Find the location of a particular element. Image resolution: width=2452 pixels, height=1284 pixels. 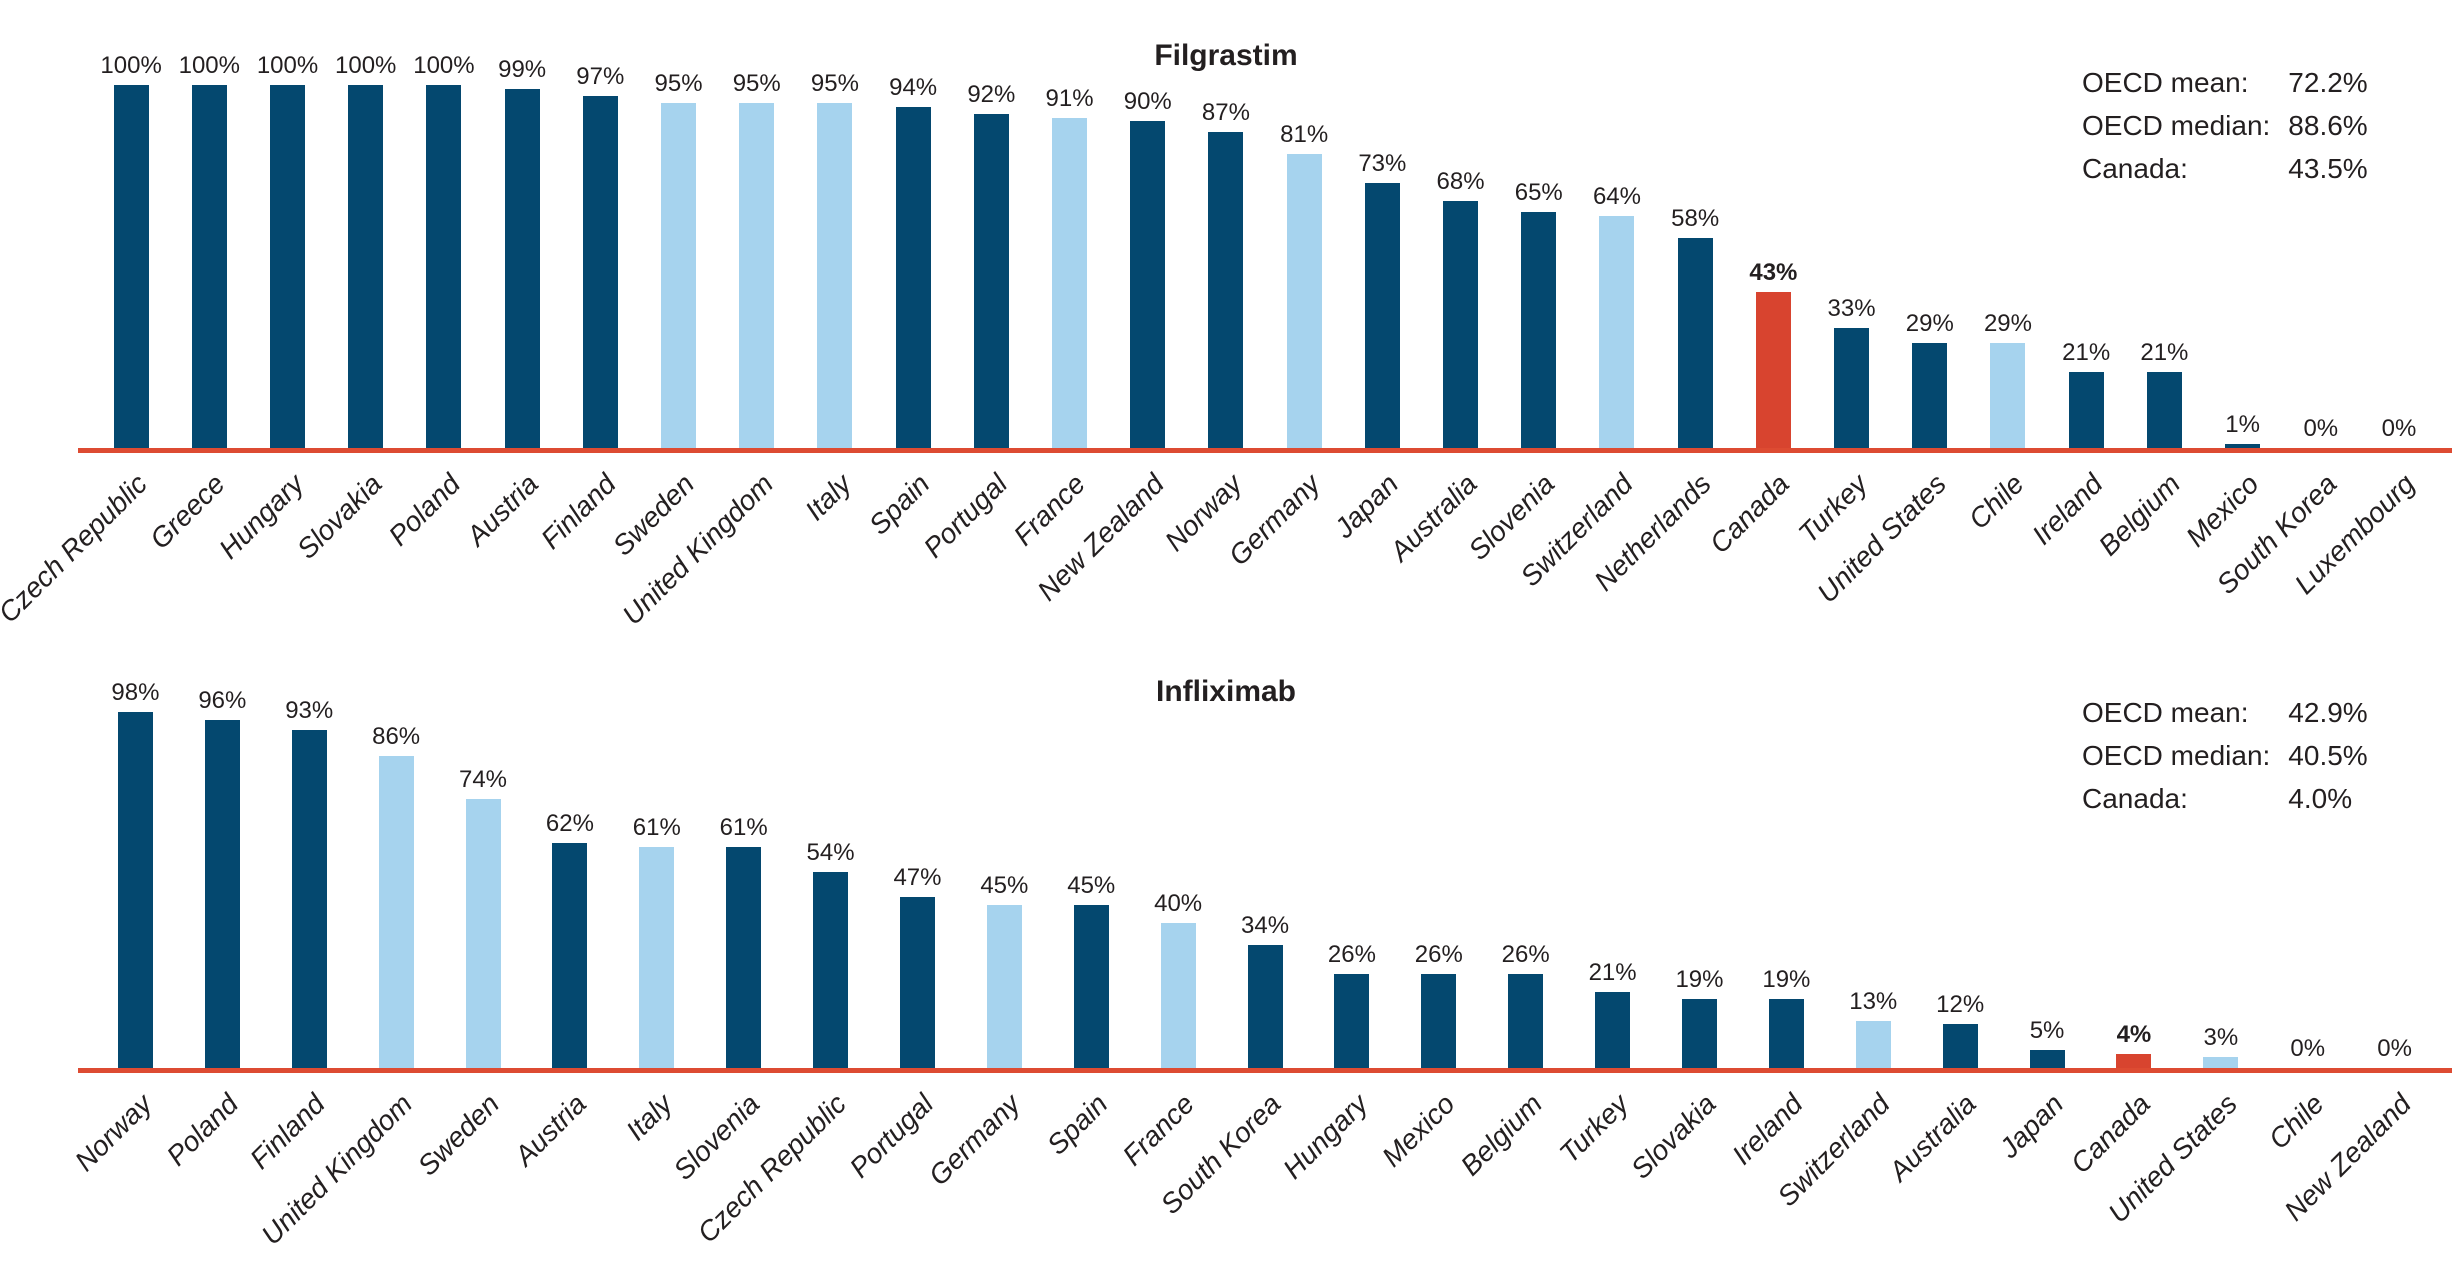

bar-japan is located at coordinates (2047, 1058).